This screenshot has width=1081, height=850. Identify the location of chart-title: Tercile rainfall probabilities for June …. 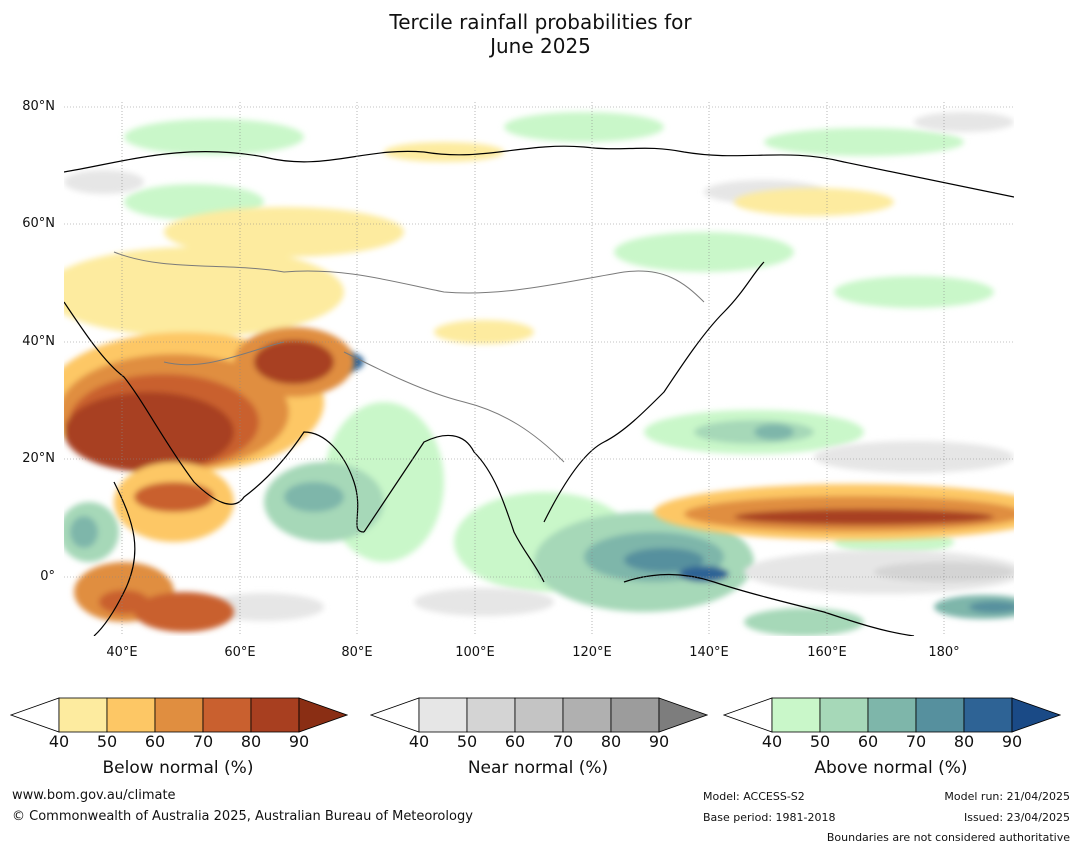
(540, 34).